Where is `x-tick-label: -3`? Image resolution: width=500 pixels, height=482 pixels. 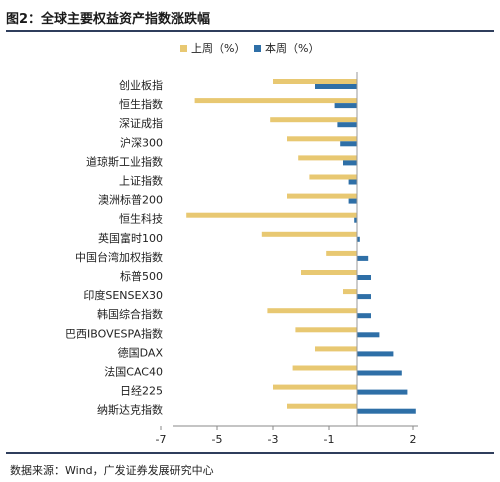
x-tick-label: -3 is located at coordinates (273, 439).